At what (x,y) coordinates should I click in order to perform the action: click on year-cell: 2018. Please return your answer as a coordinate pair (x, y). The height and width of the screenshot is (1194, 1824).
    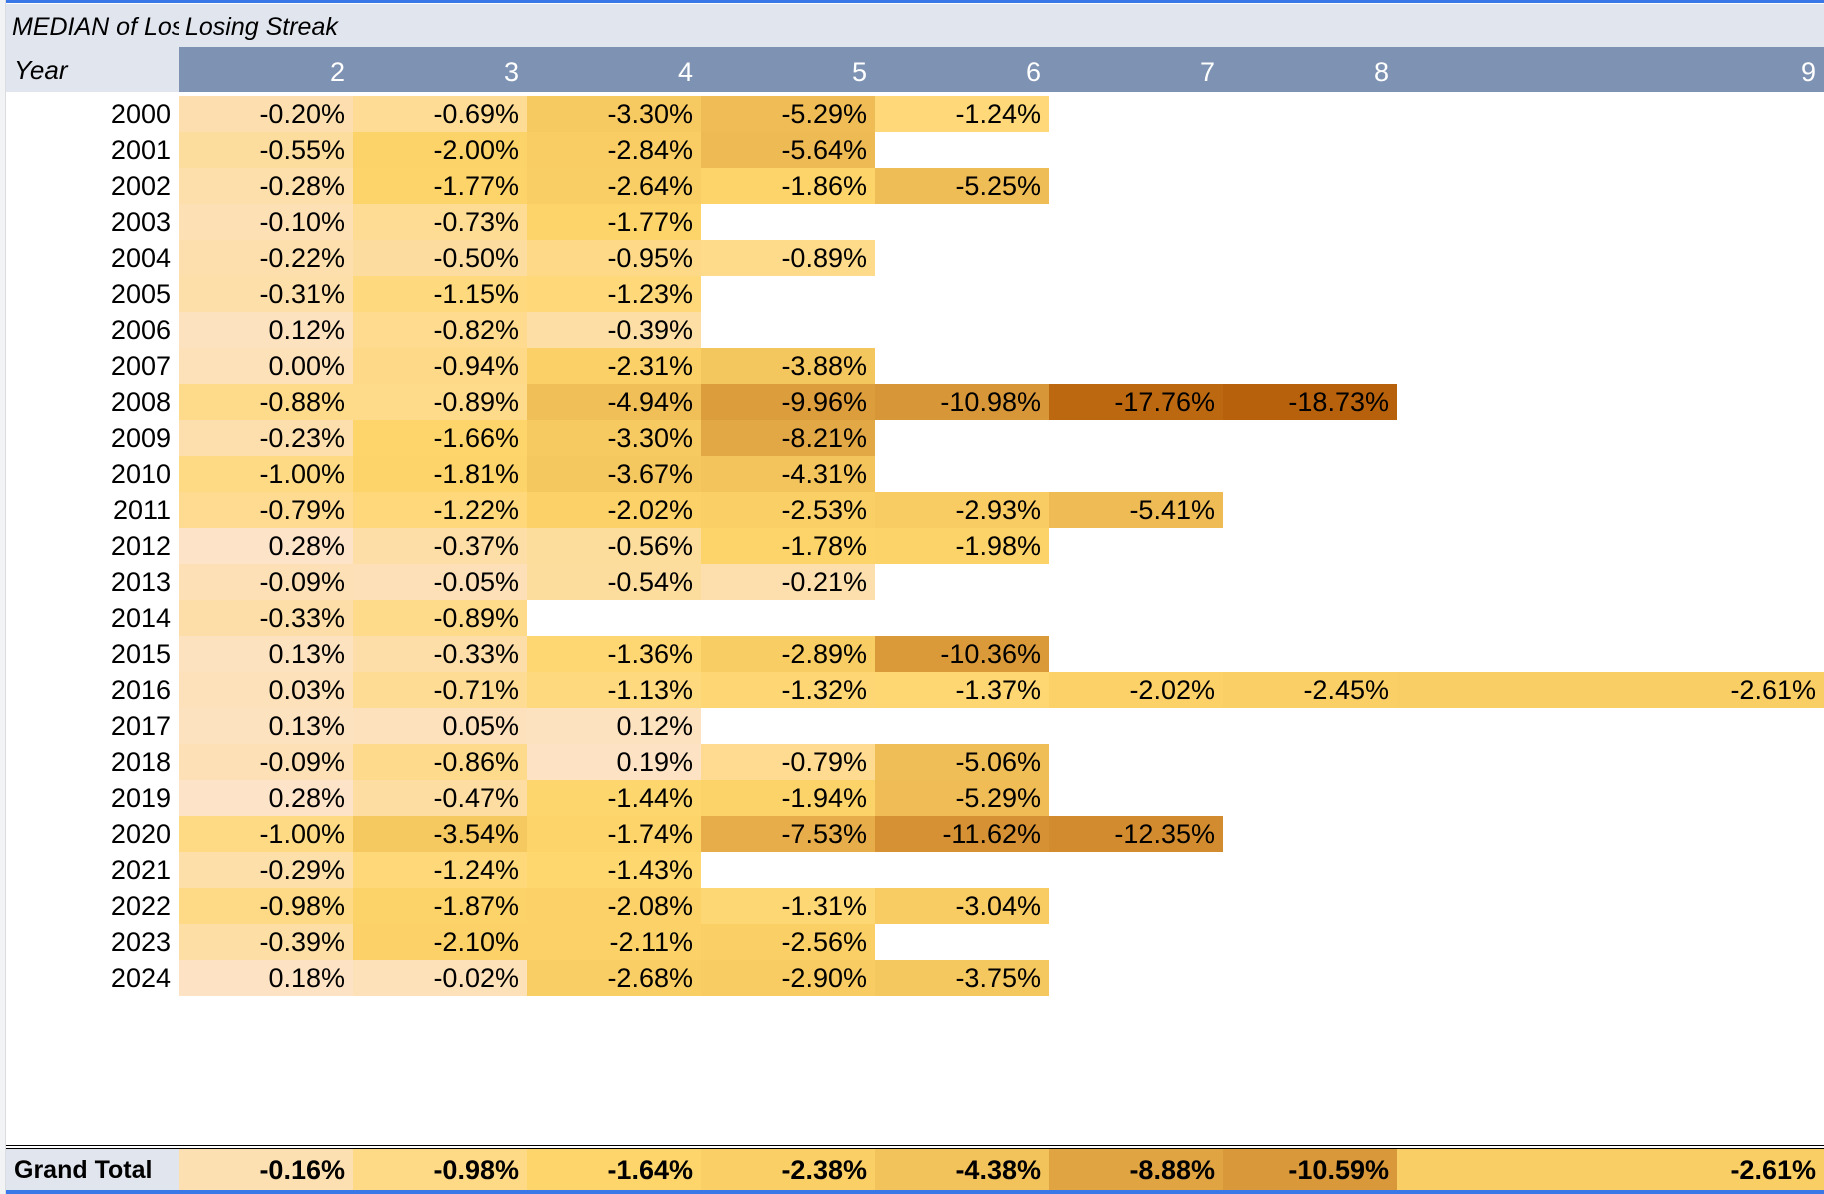
    Looking at the image, I should click on (92, 762).